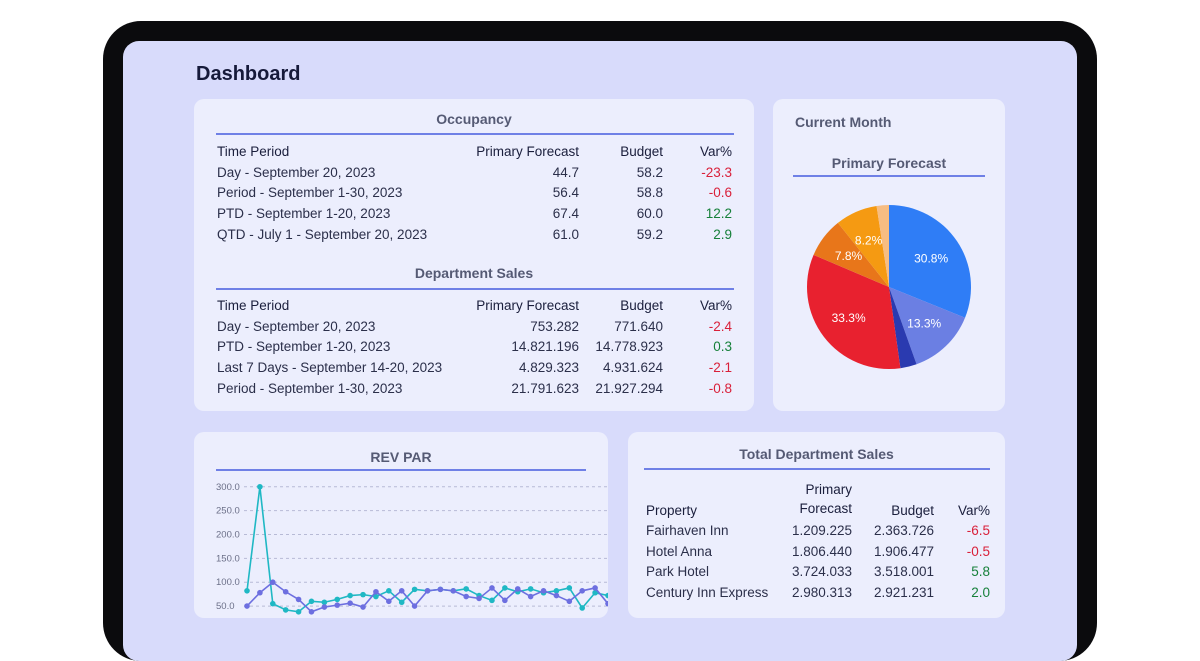  What do you see at coordinates (818, 572) in the screenshot?
I see `table-row: Park Hotel 3.724.033 3.518.001 5.8` at bounding box center [818, 572].